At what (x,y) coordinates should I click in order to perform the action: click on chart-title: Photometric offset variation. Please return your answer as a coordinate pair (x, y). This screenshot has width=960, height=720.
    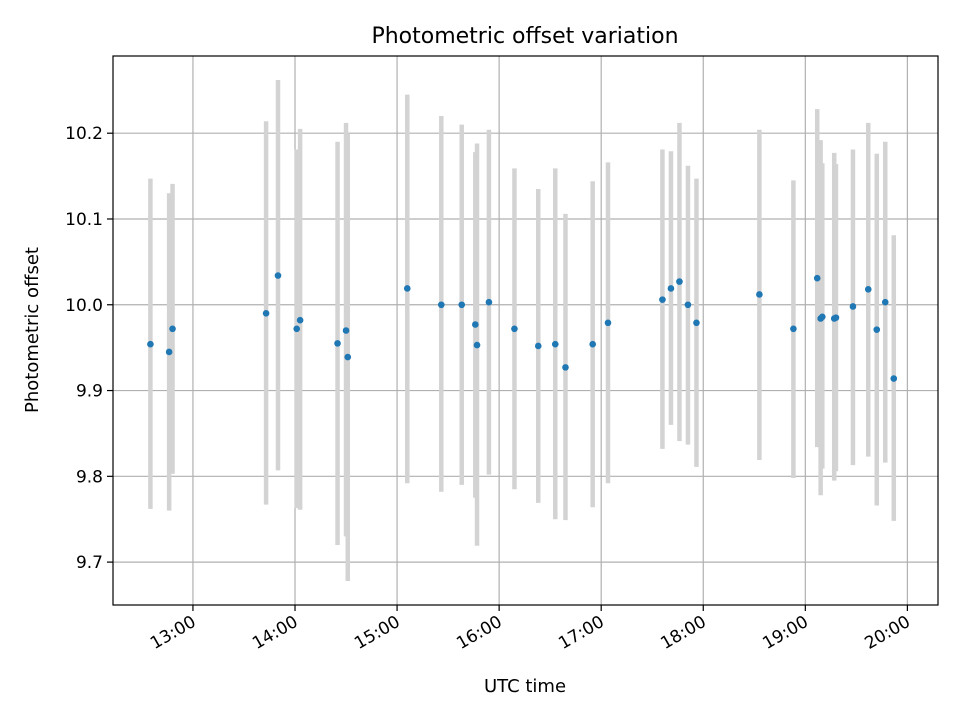
    Looking at the image, I should click on (524, 36).